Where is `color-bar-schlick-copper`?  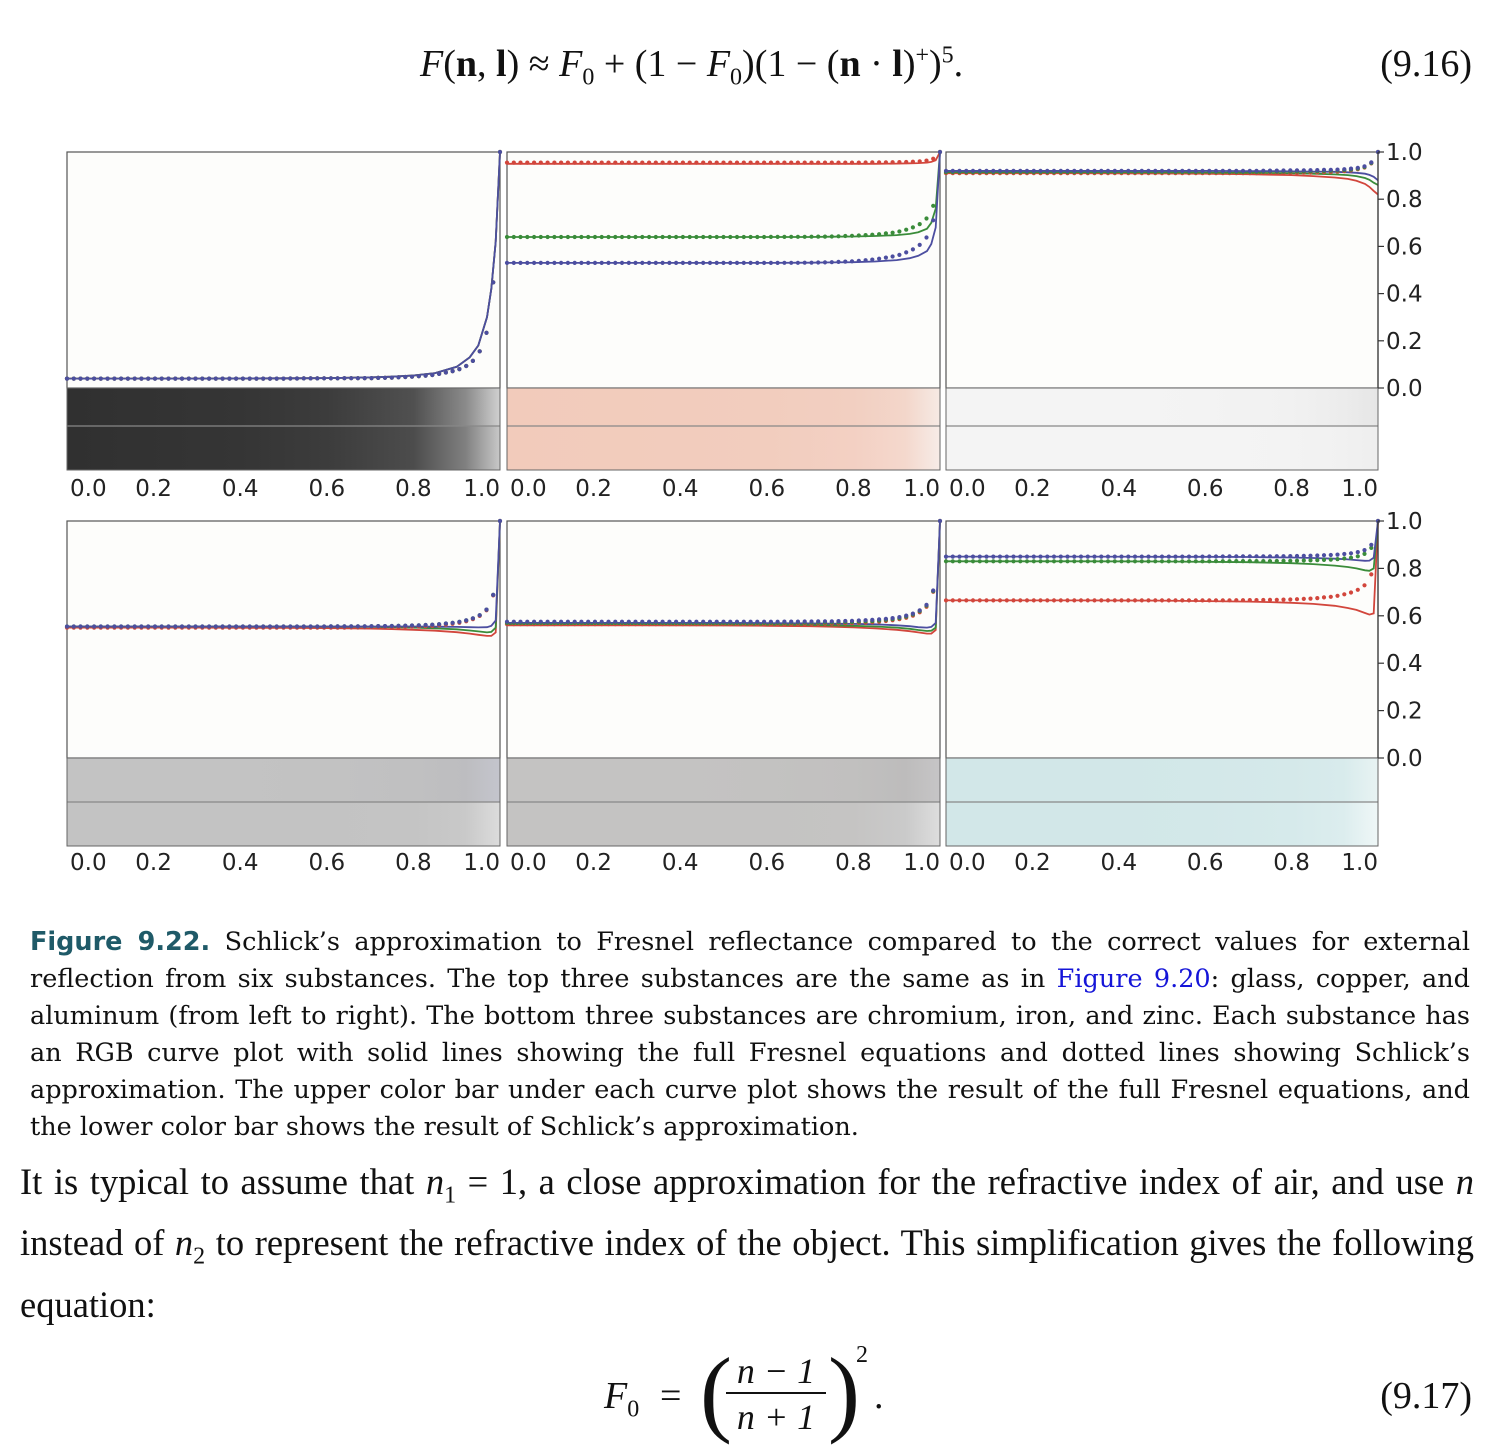 color-bar-schlick-copper is located at coordinates (723, 448).